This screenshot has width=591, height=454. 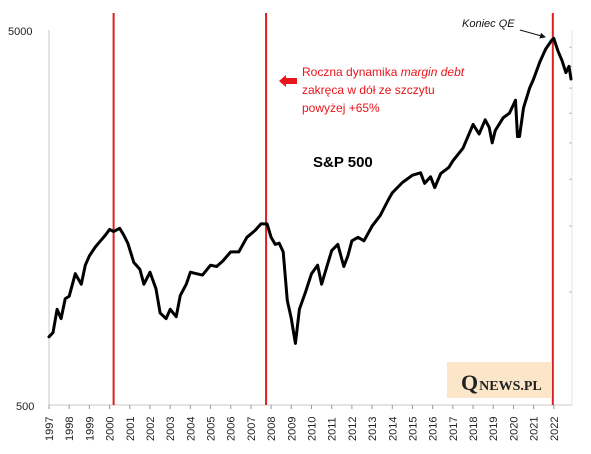 I want to click on qnews-logo: QNEWS.PL, so click(x=499, y=380).